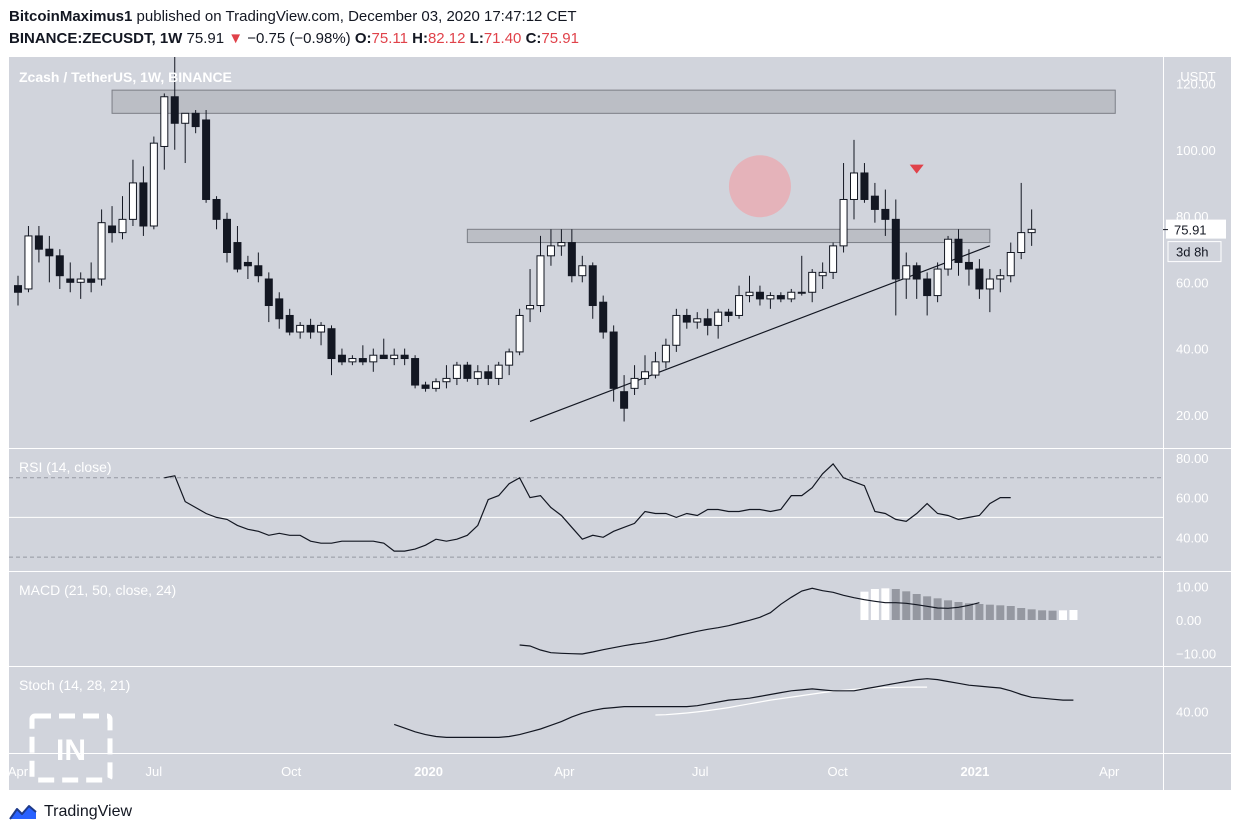 This screenshot has height=835, width=1240. I want to click on footer-brand: TradingView, so click(88, 811).